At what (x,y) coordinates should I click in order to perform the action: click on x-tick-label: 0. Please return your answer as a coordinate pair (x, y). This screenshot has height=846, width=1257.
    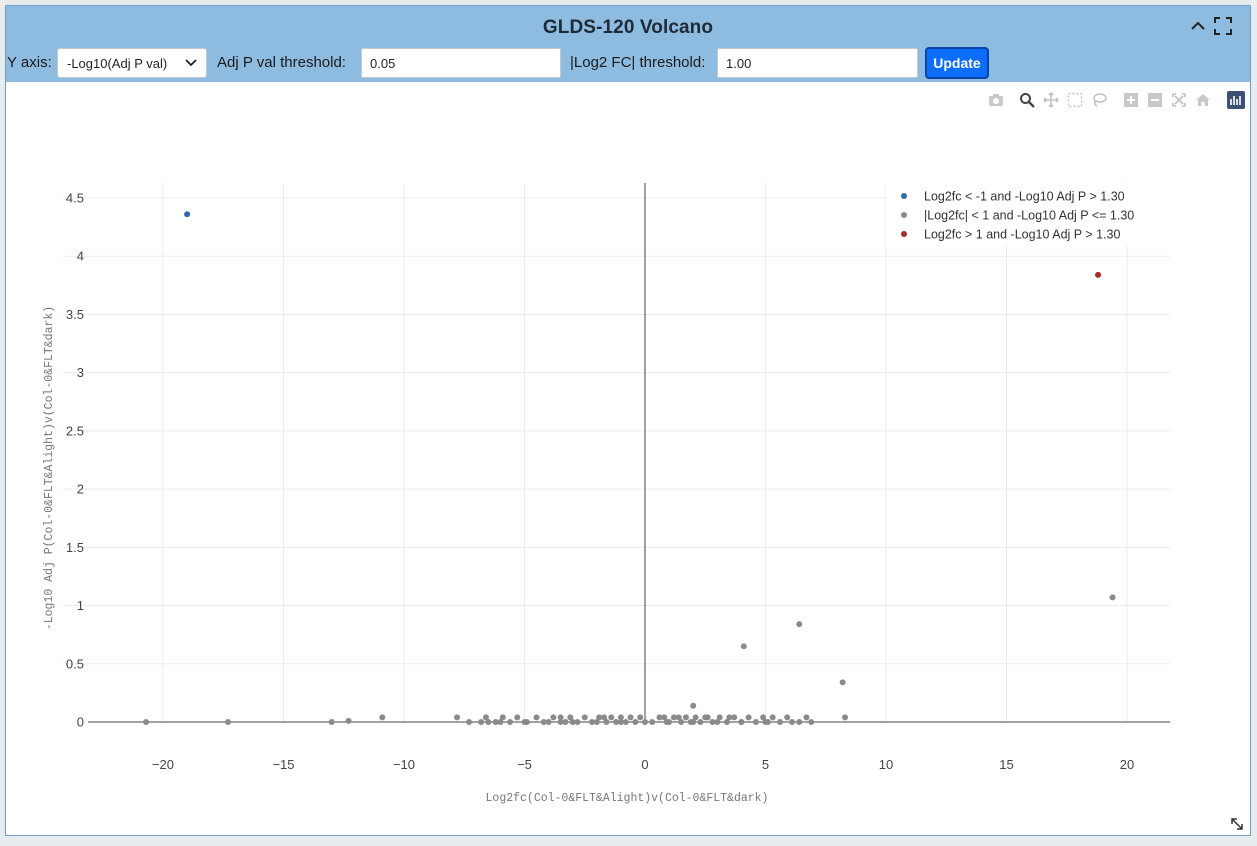
    Looking at the image, I should click on (644, 764).